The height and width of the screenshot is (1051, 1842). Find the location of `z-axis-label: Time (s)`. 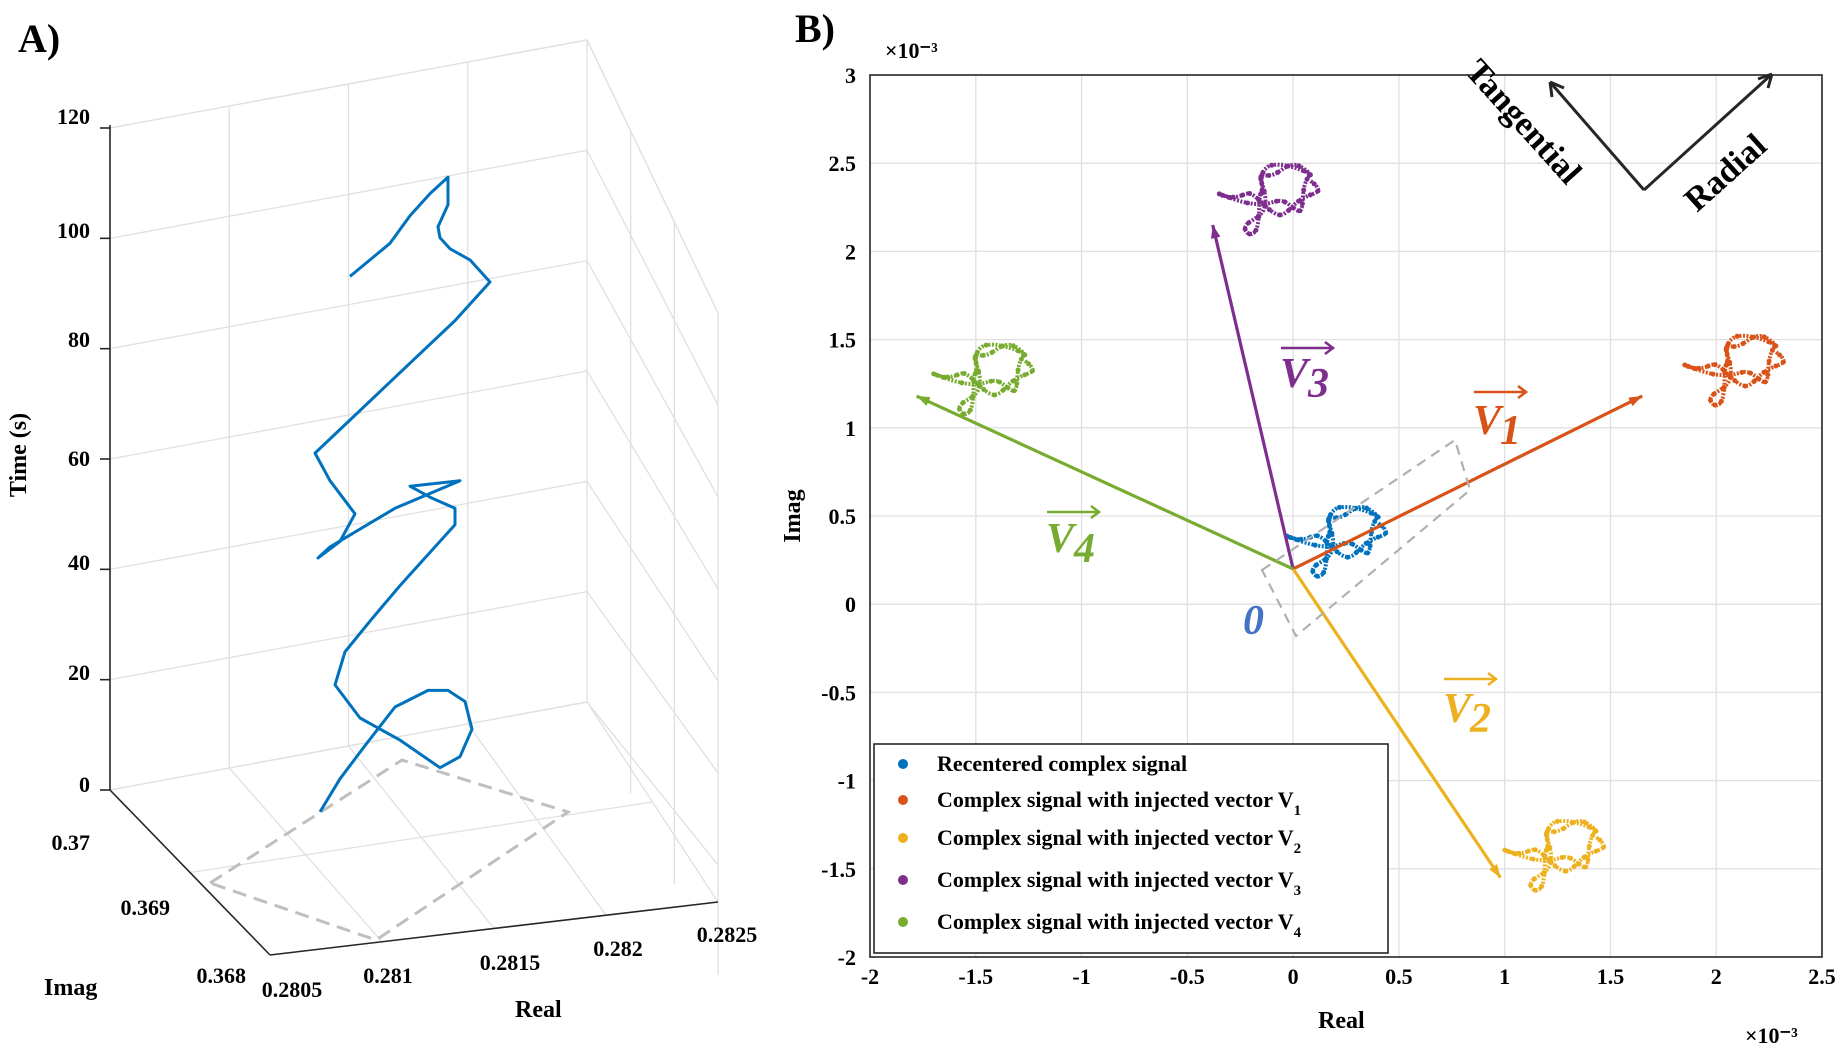

z-axis-label: Time (s) is located at coordinates (19, 455).